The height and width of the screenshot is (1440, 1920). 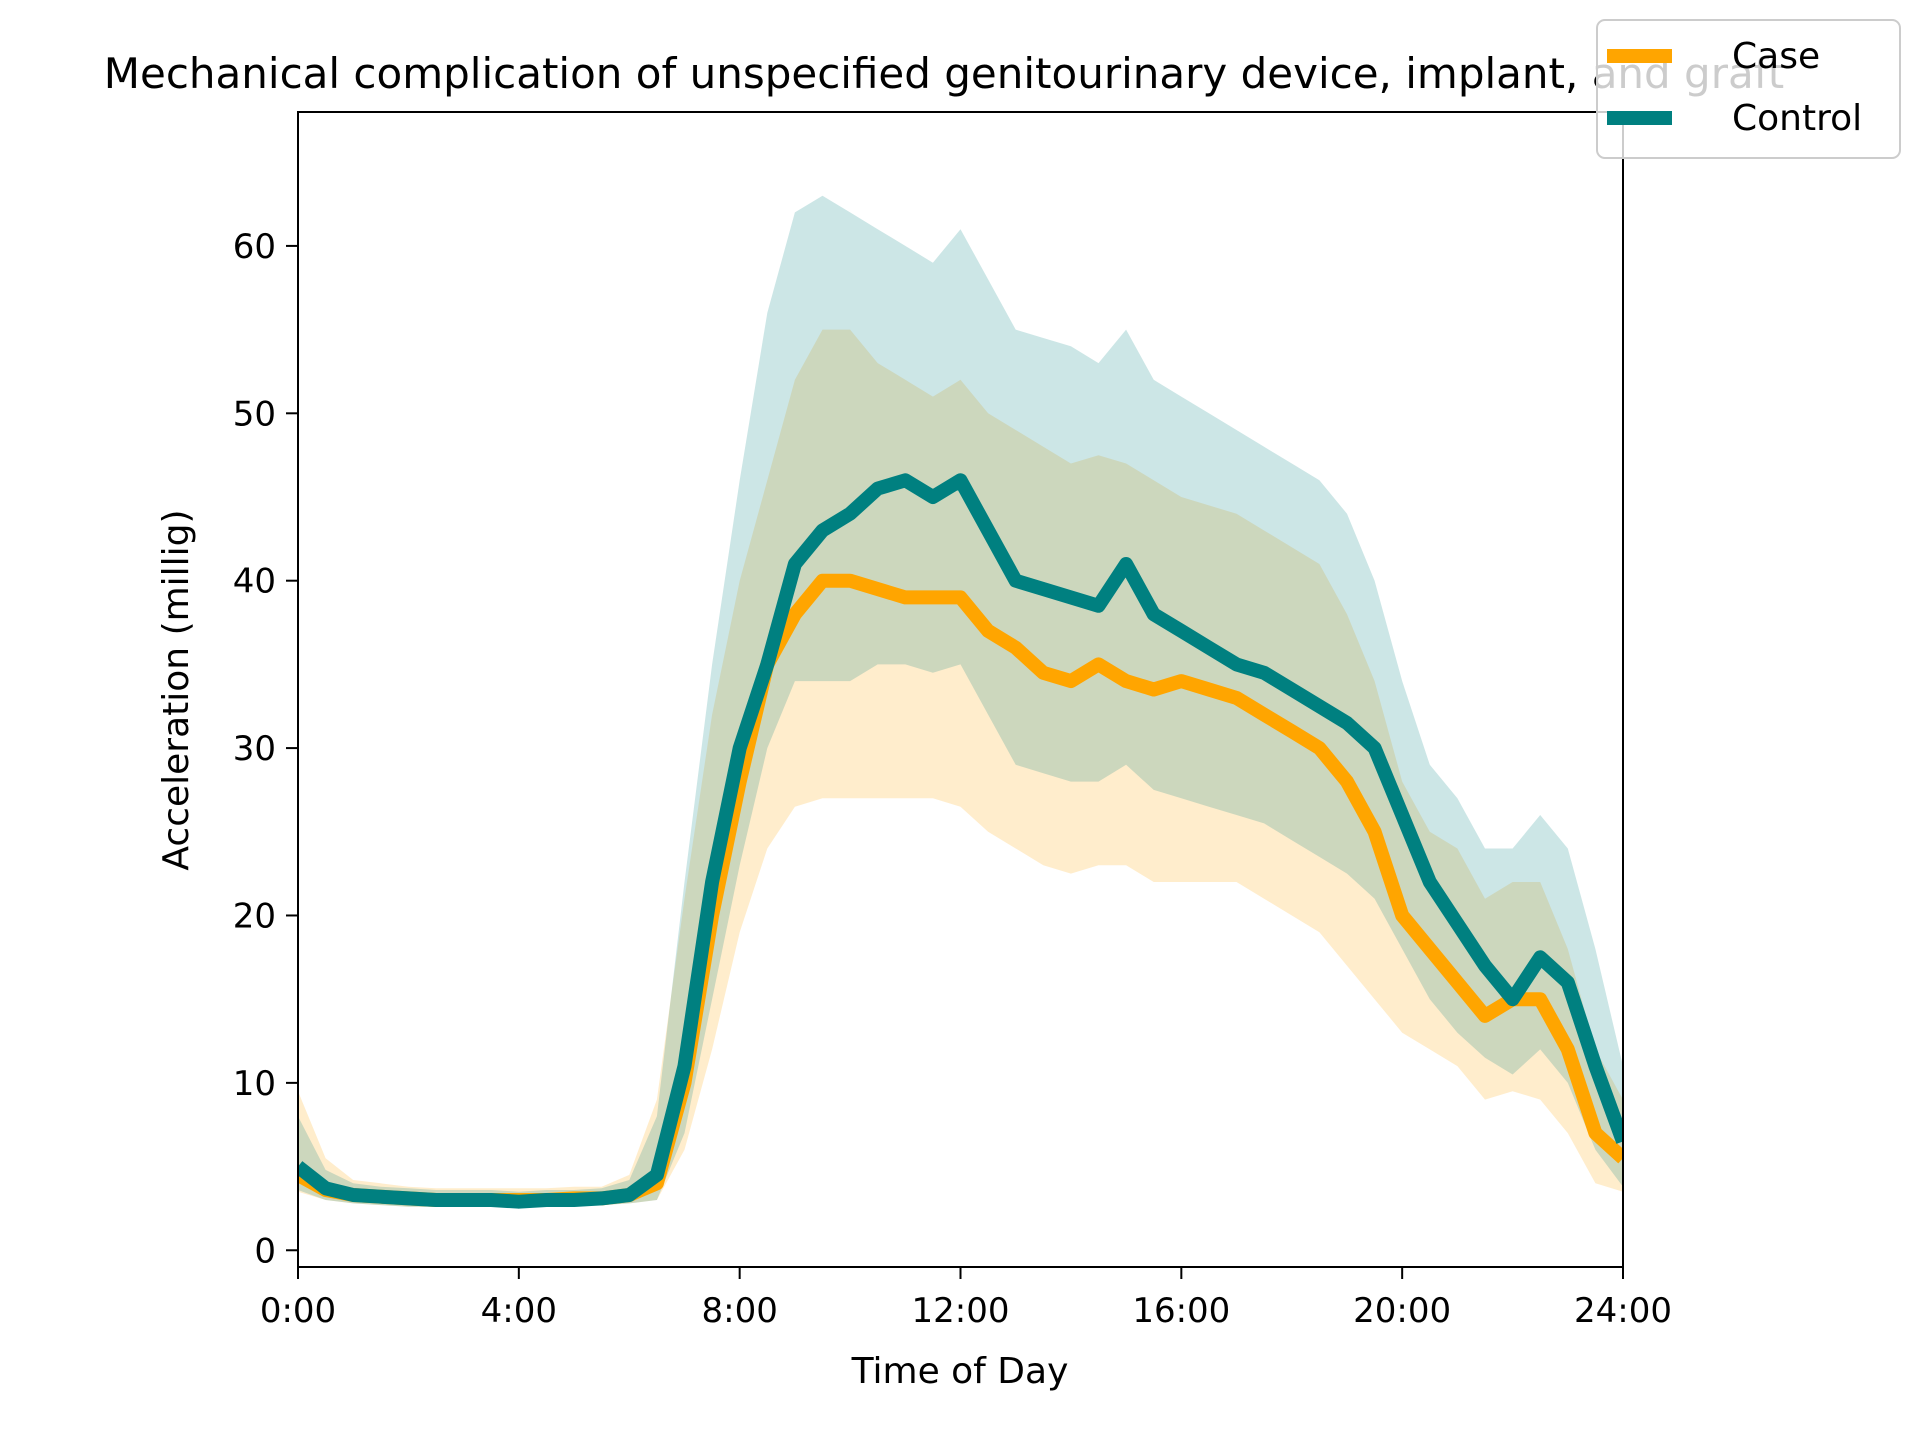 I want to click on x-axis: 0:00 4:00 8:00 12:00 16:00 20:00 24:00, so click(x=966, y=1299).